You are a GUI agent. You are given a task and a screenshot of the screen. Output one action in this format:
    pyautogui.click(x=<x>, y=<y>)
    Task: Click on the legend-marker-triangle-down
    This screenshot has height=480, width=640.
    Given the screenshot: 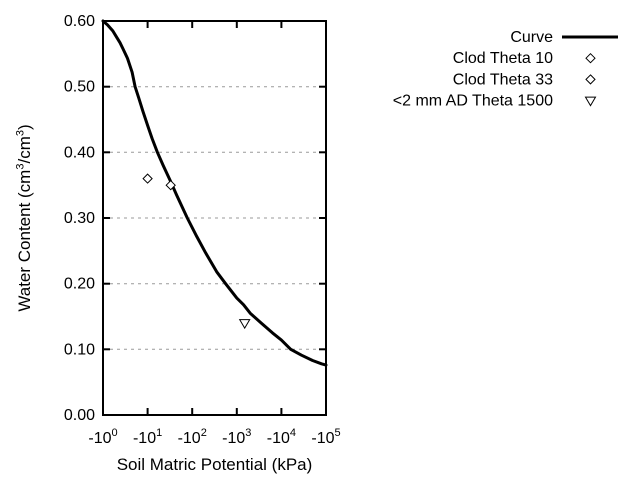 What is the action you would take?
    pyautogui.click(x=590, y=101)
    